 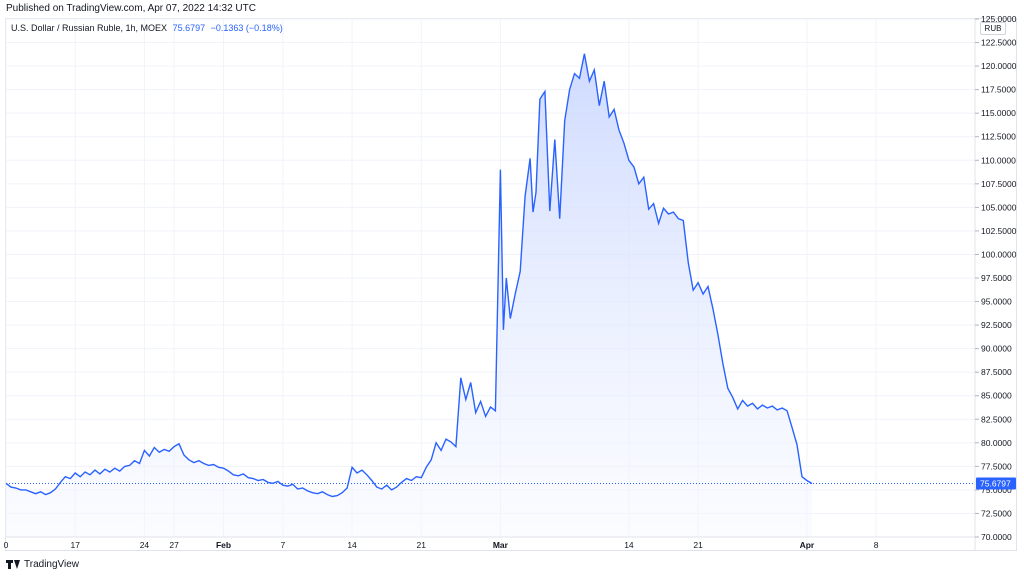 What do you see at coordinates (996, 513) in the screenshot?
I see `price-tick-label: 72.5000` at bounding box center [996, 513].